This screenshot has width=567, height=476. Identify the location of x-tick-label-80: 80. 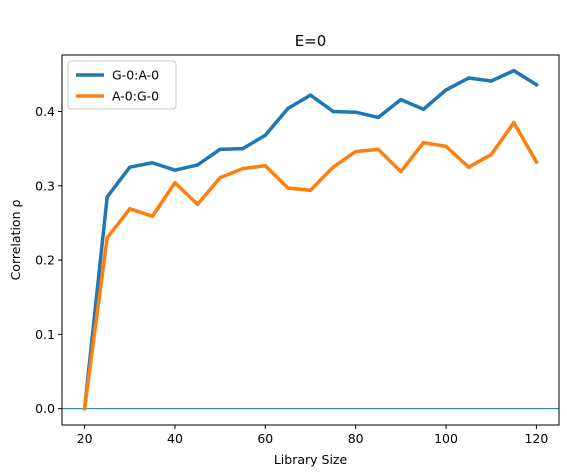
(356, 438).